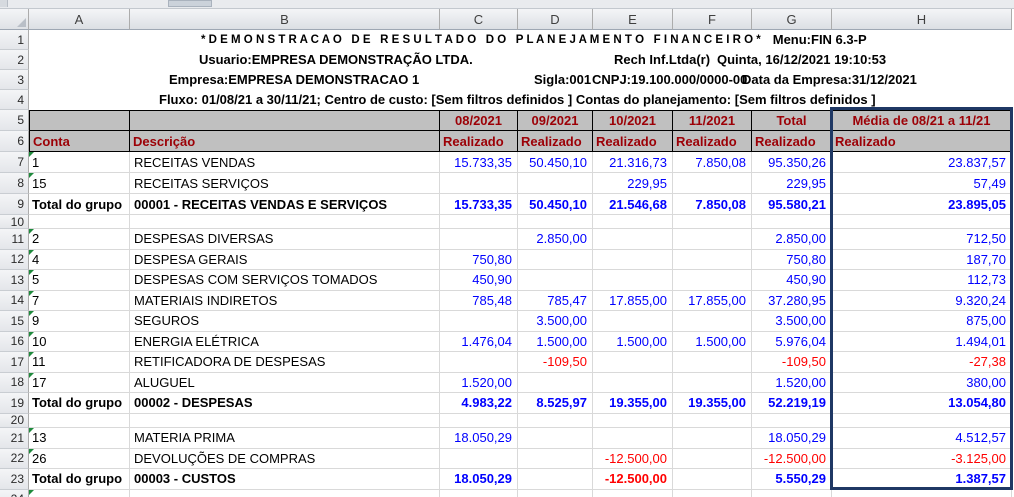 The width and height of the screenshot is (1014, 497). What do you see at coordinates (285, 438) in the screenshot?
I see `cell-B21: MATERIA PRIMA` at bounding box center [285, 438].